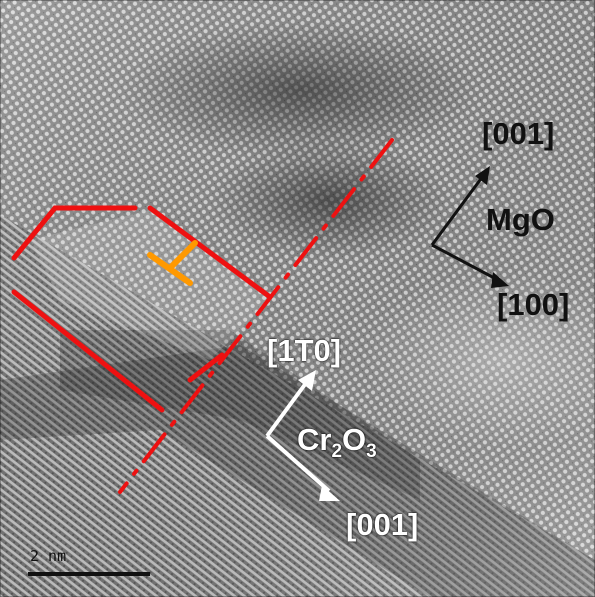  Describe the element at coordinates (314, 439) in the screenshot. I see `cr2o3-phase-part-1: Cr` at that location.